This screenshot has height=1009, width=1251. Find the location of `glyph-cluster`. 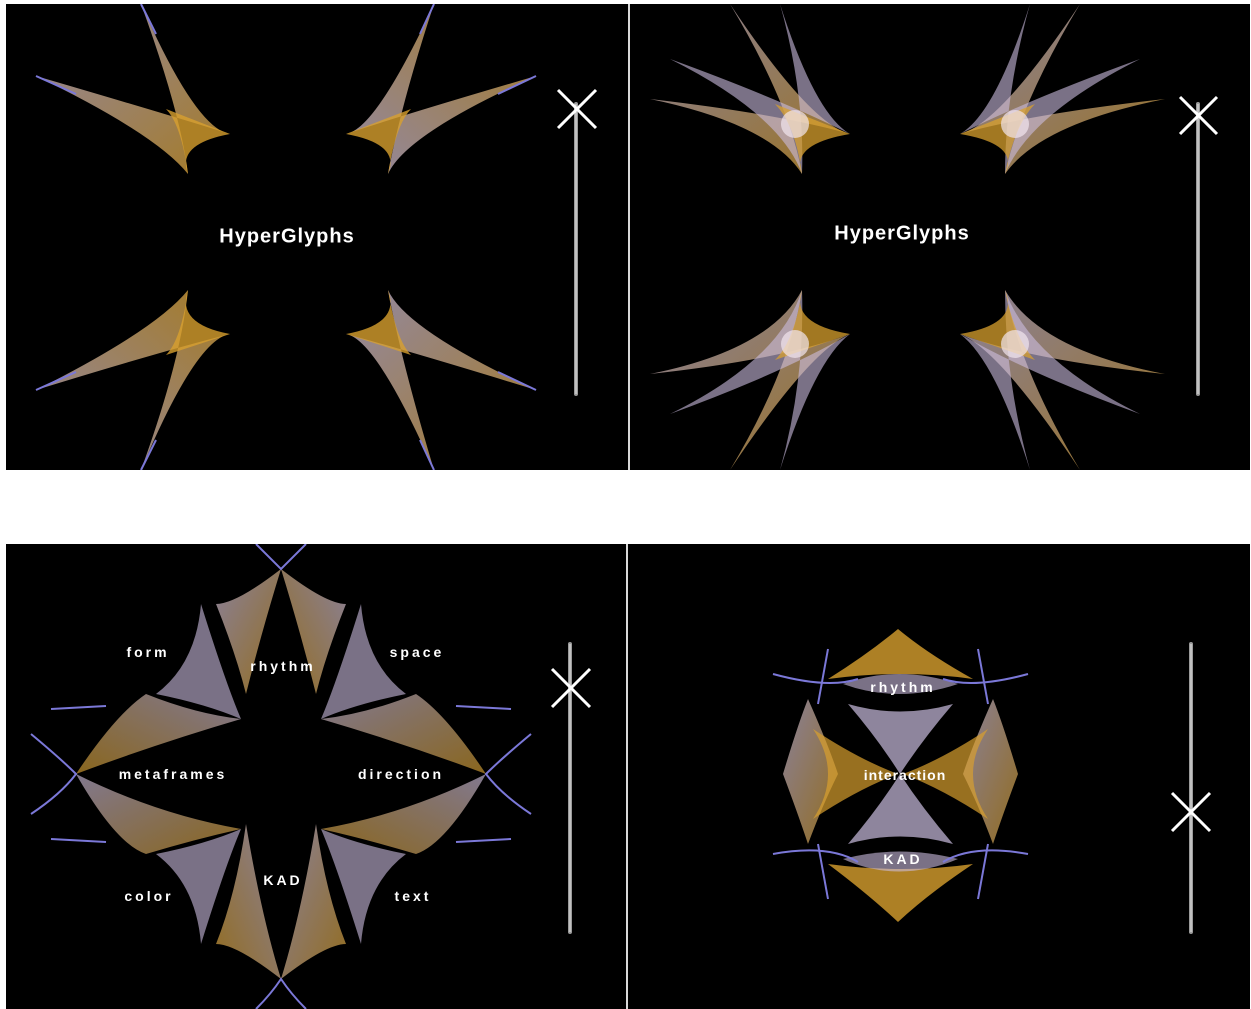

glyph-cluster is located at coordinates (900, 775).